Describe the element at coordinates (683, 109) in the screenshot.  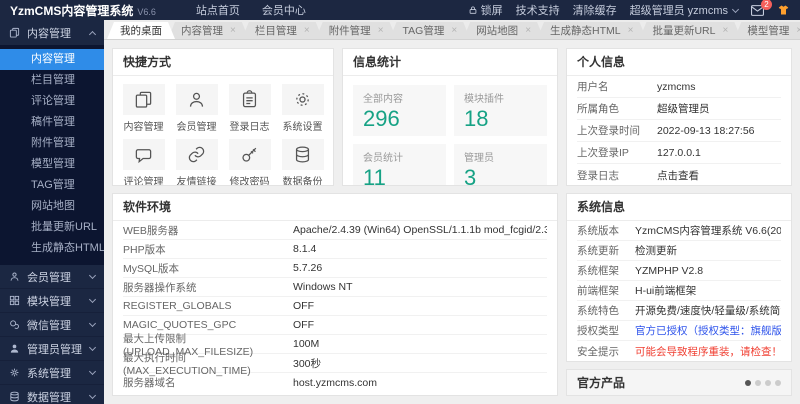
I see `row-value: 超级管理员` at that location.